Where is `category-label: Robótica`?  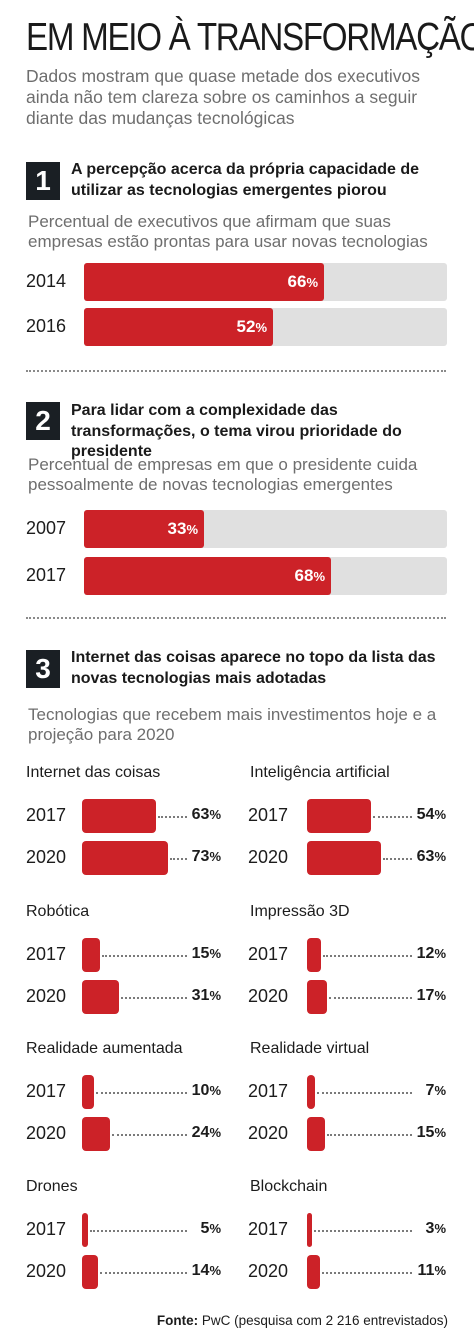
category-label: Robótica is located at coordinates (58, 911).